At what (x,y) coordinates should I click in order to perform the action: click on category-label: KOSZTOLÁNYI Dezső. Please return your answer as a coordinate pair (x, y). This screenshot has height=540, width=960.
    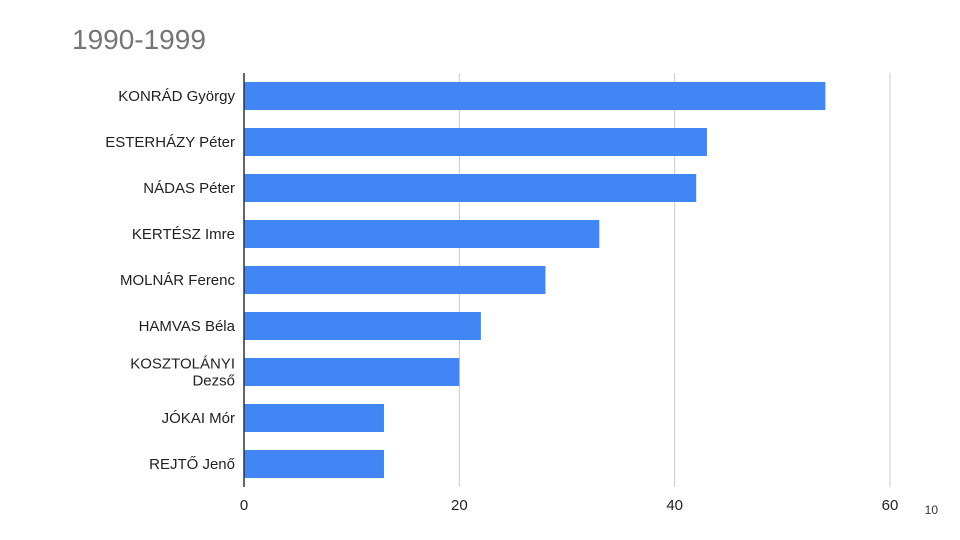
    Looking at the image, I should click on (182, 373).